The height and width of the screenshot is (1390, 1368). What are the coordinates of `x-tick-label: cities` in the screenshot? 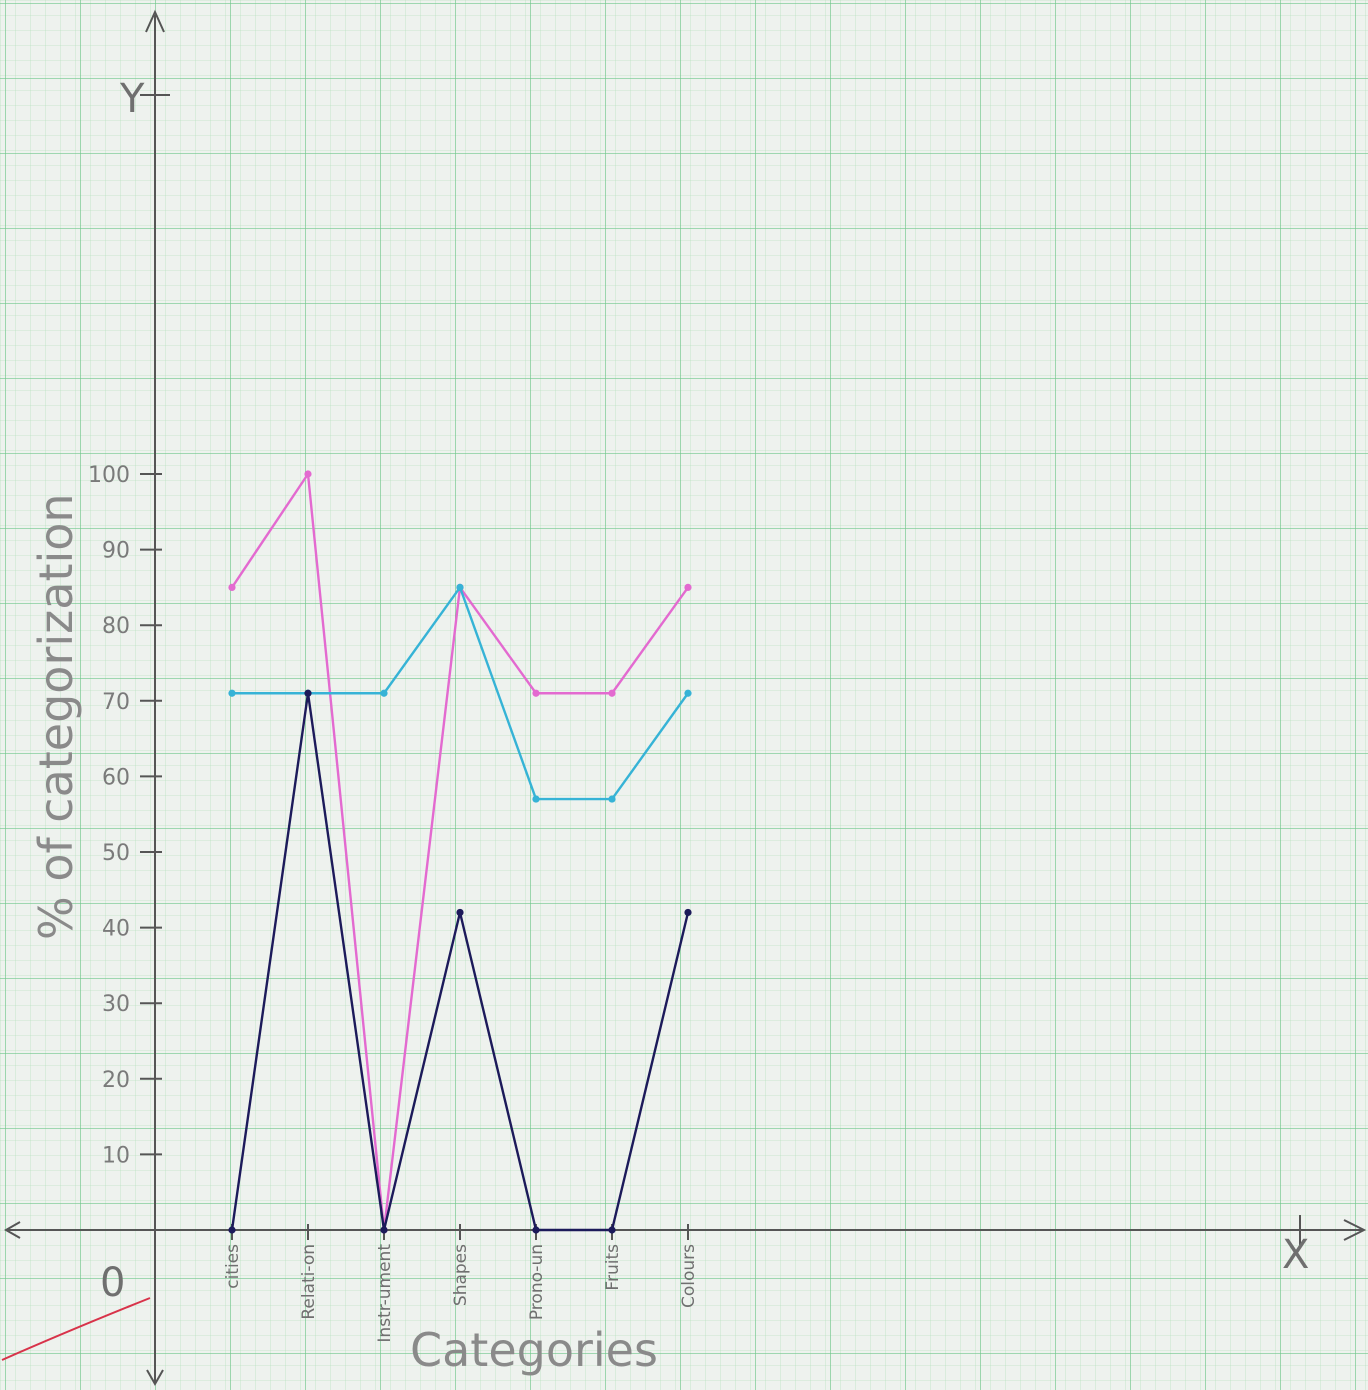 It's located at (233, 1266).